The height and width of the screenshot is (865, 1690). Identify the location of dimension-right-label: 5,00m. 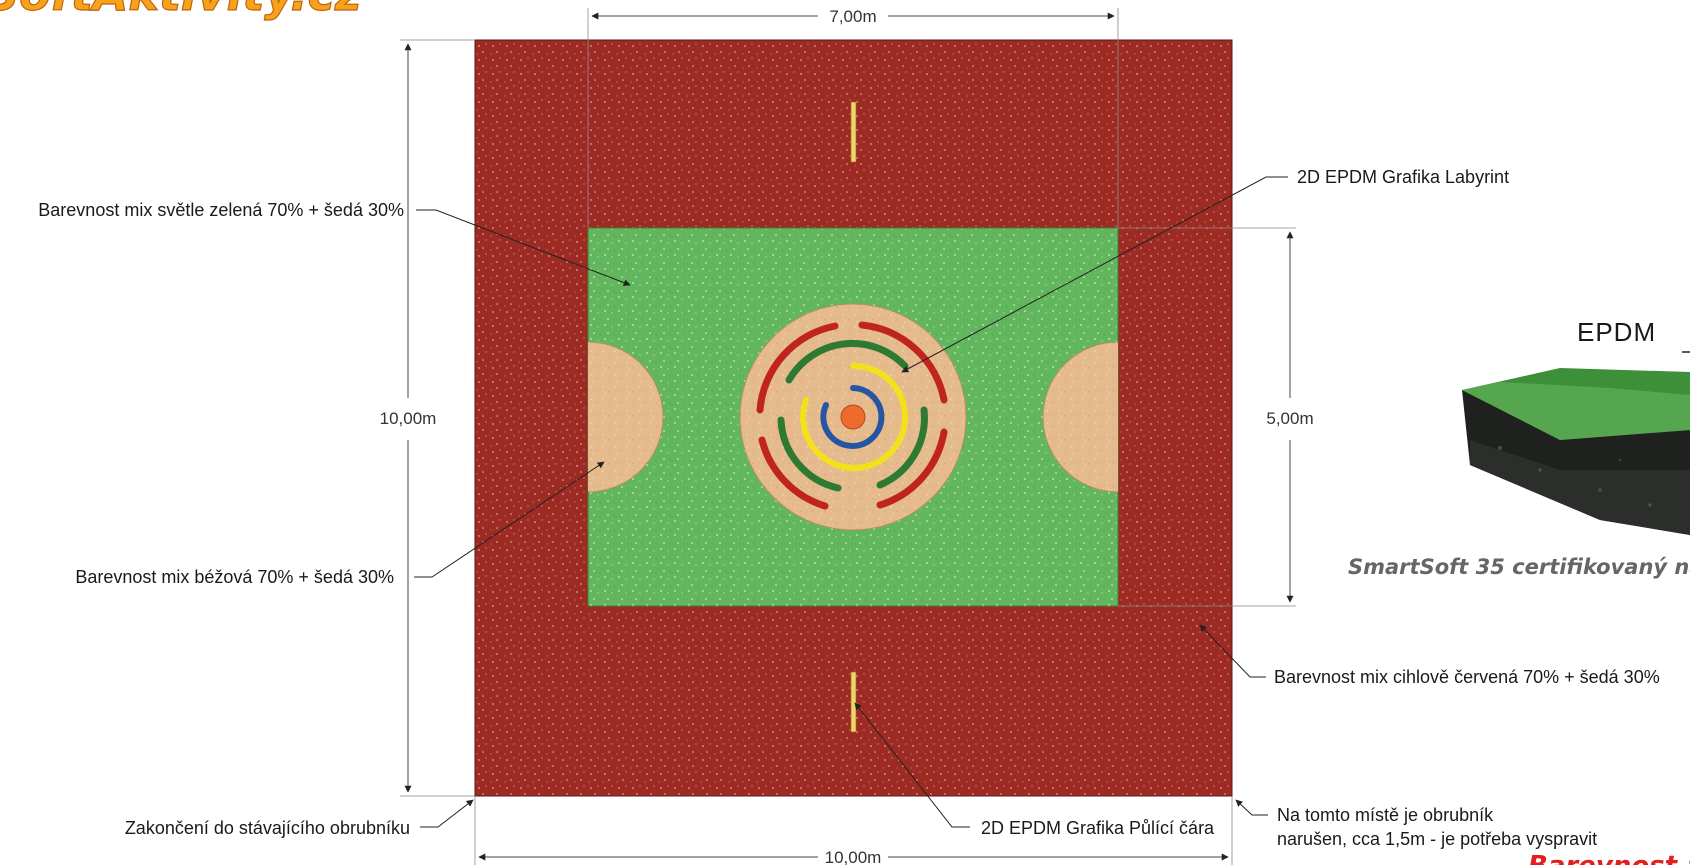
(1289, 418).